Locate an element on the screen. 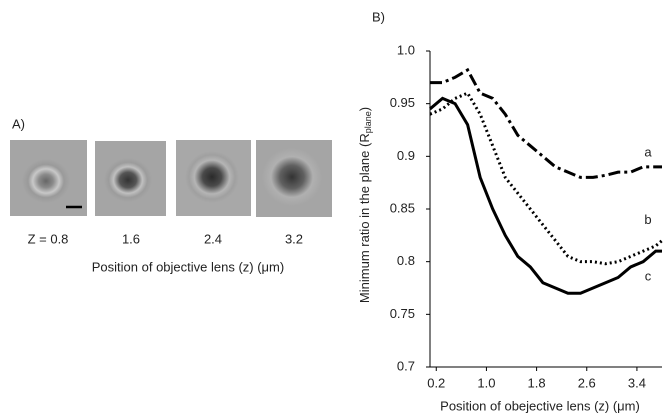 The width and height of the screenshot is (667, 417). x-axis-label: Position of obejective lens (z) (μm) is located at coordinates (540, 405).